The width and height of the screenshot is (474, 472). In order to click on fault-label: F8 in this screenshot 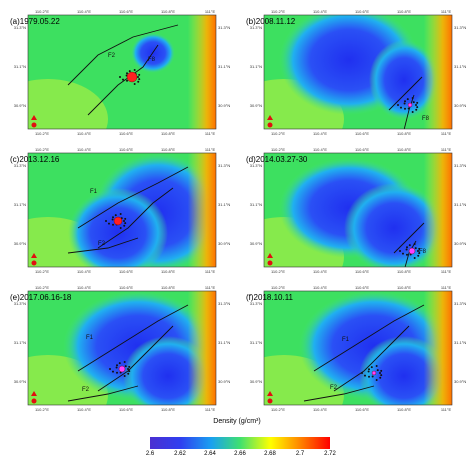, I will do `click(426, 119)`.